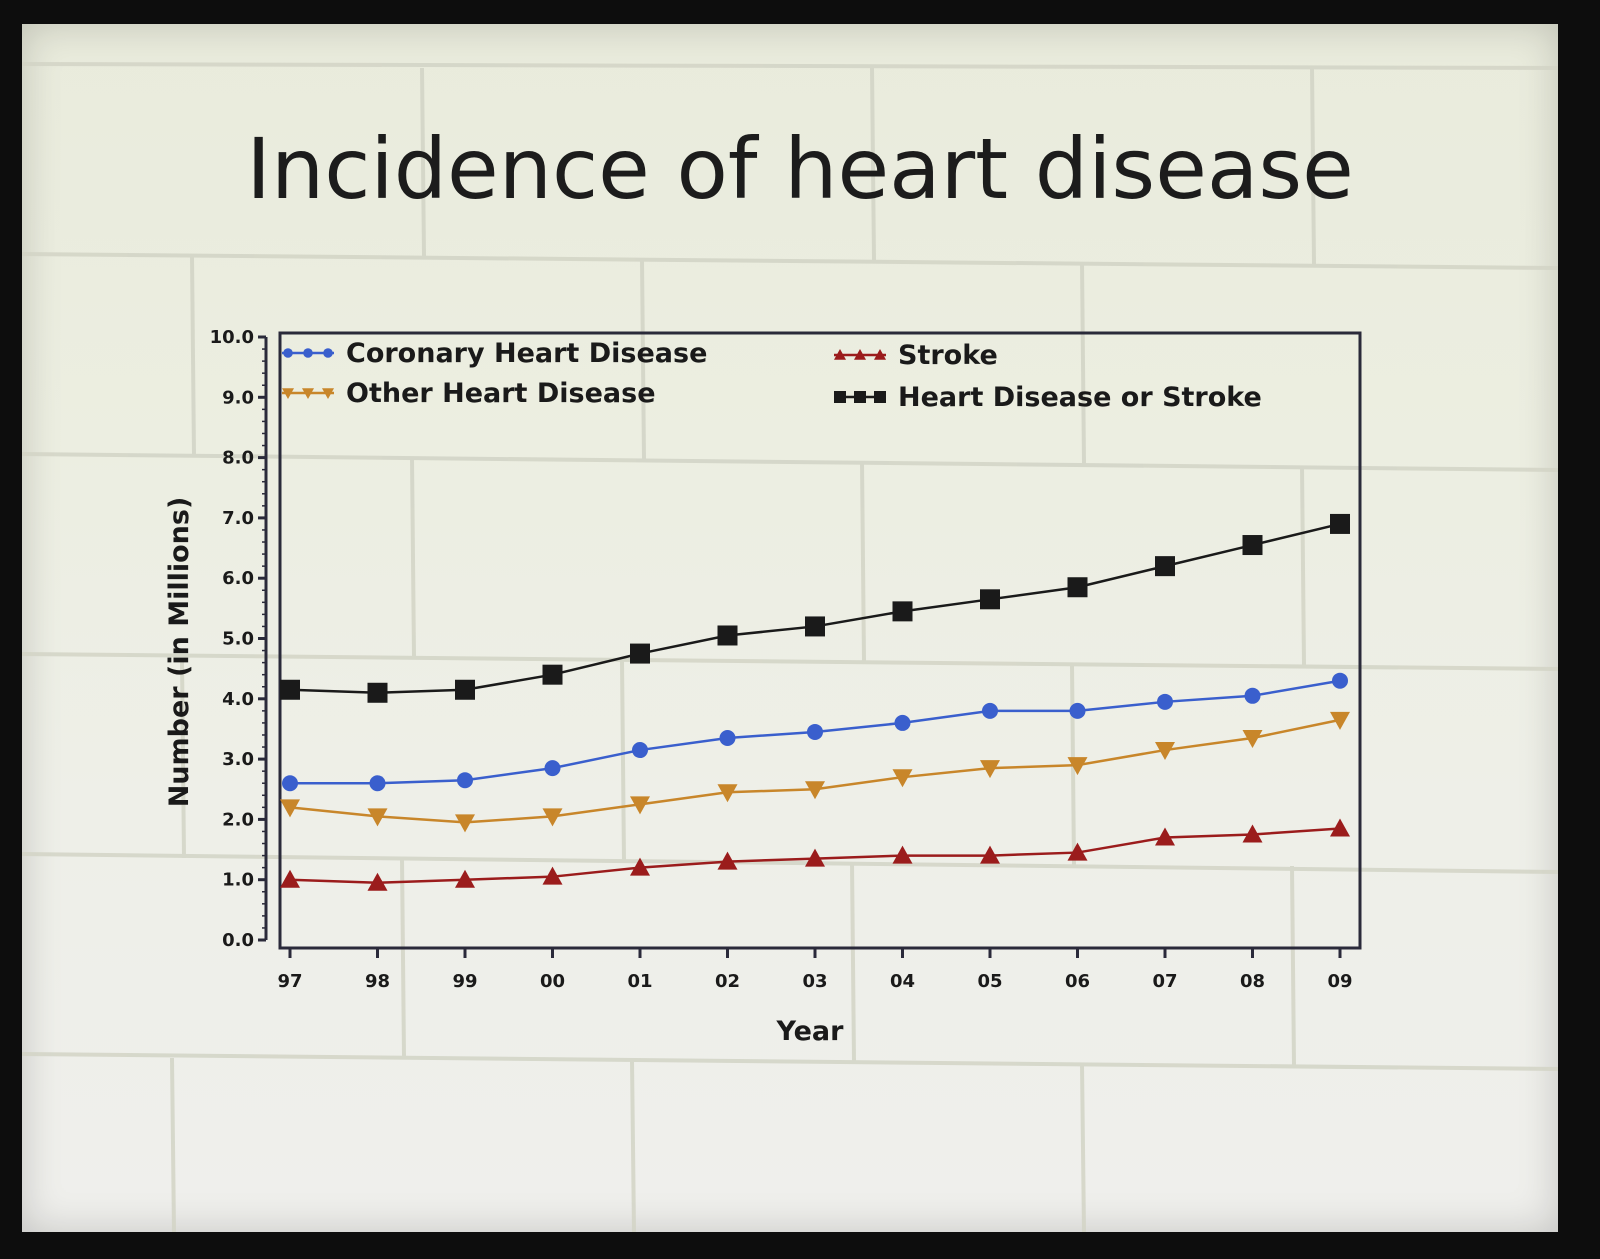 This screenshot has width=1600, height=1259. I want to click on y-tick-label: 3.0, so click(238, 759).